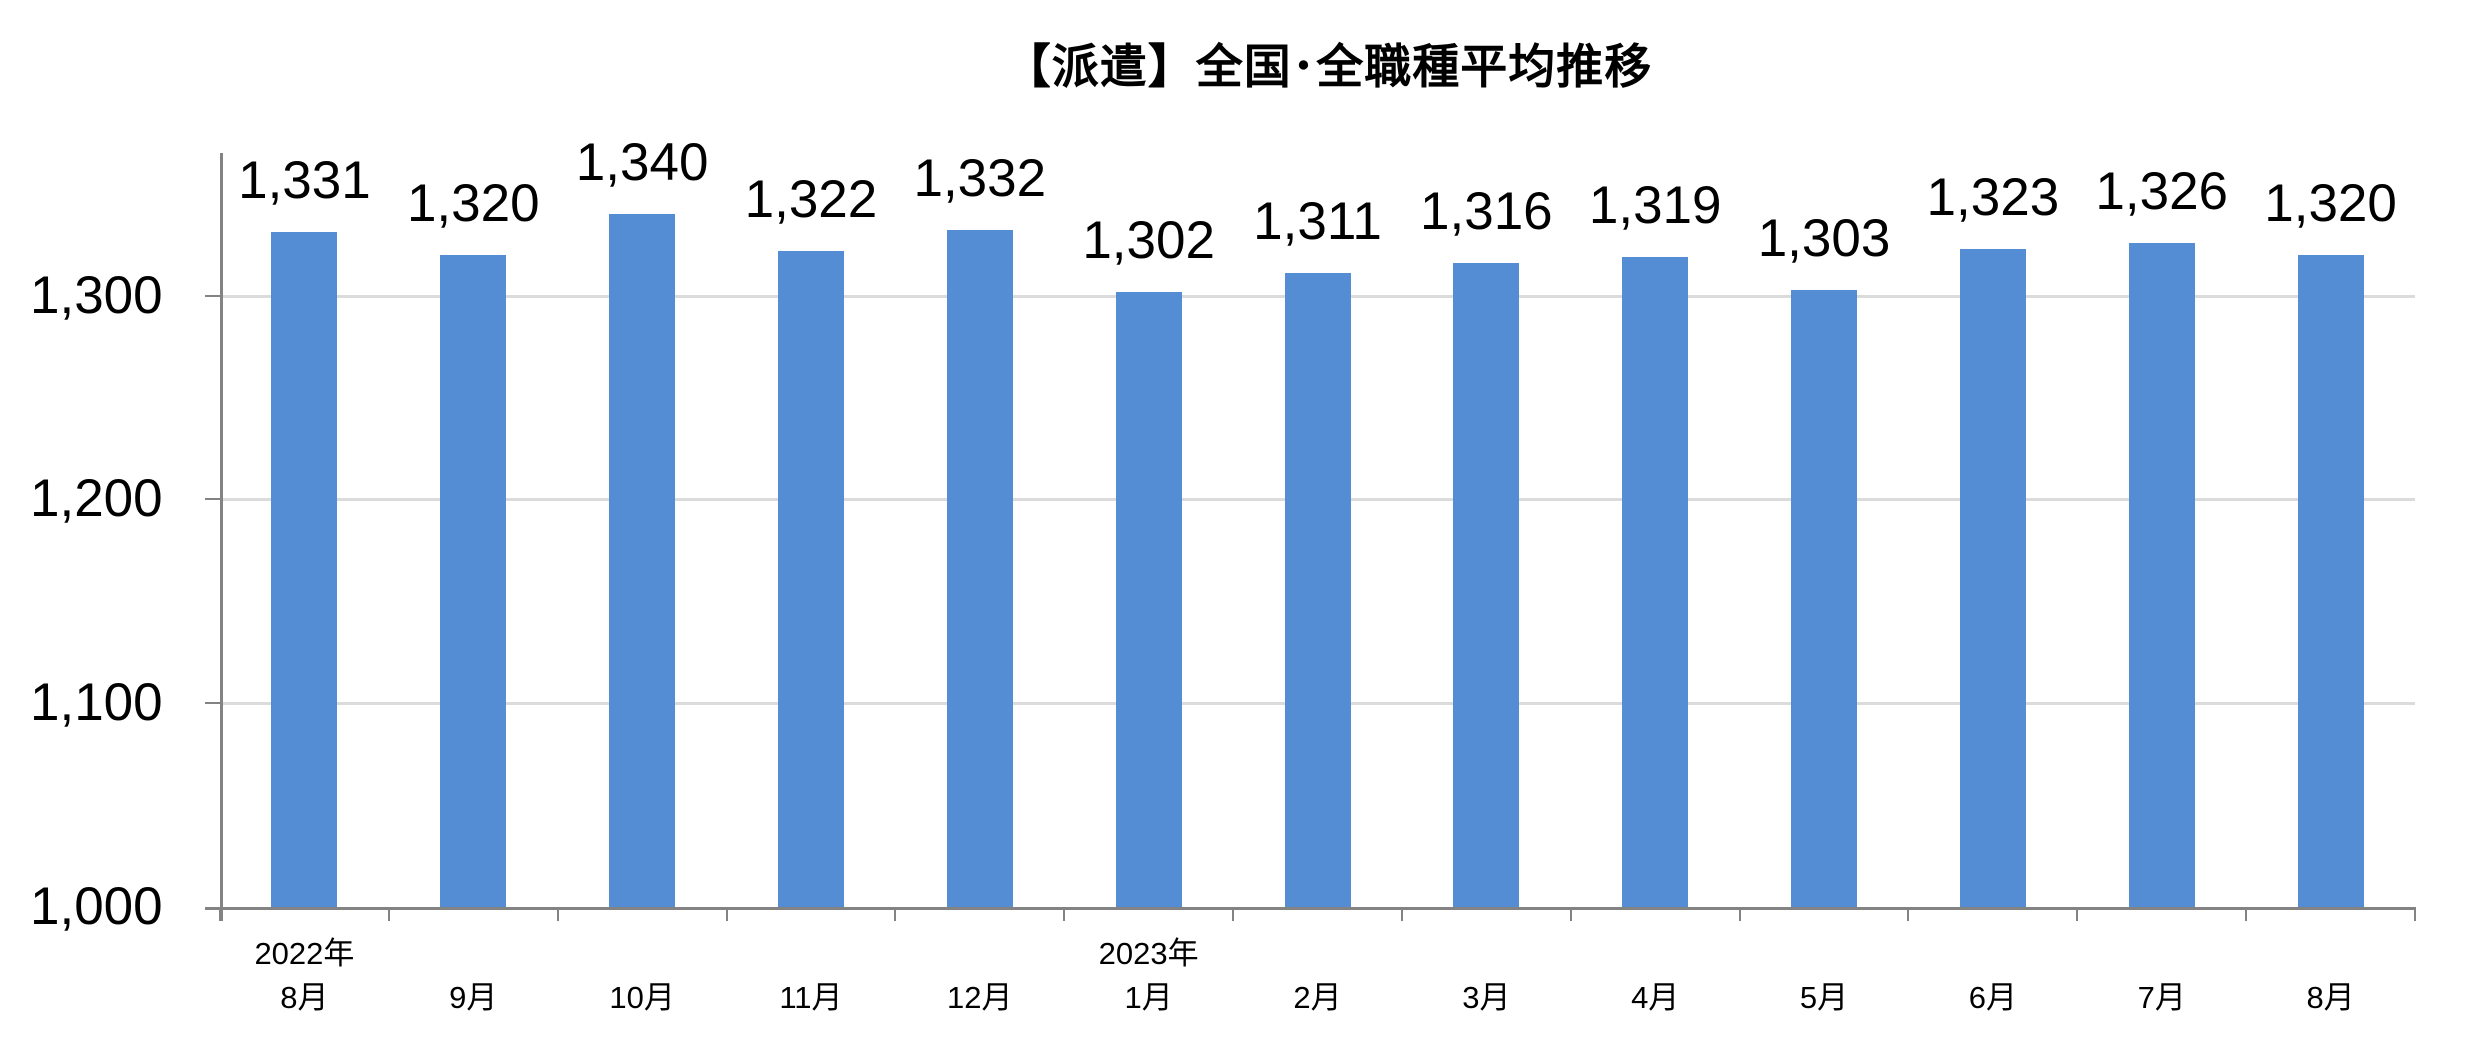 The width and height of the screenshot is (2465, 1049). What do you see at coordinates (96, 906) in the screenshot?
I see `y-axis-tick-label: 1,000` at bounding box center [96, 906].